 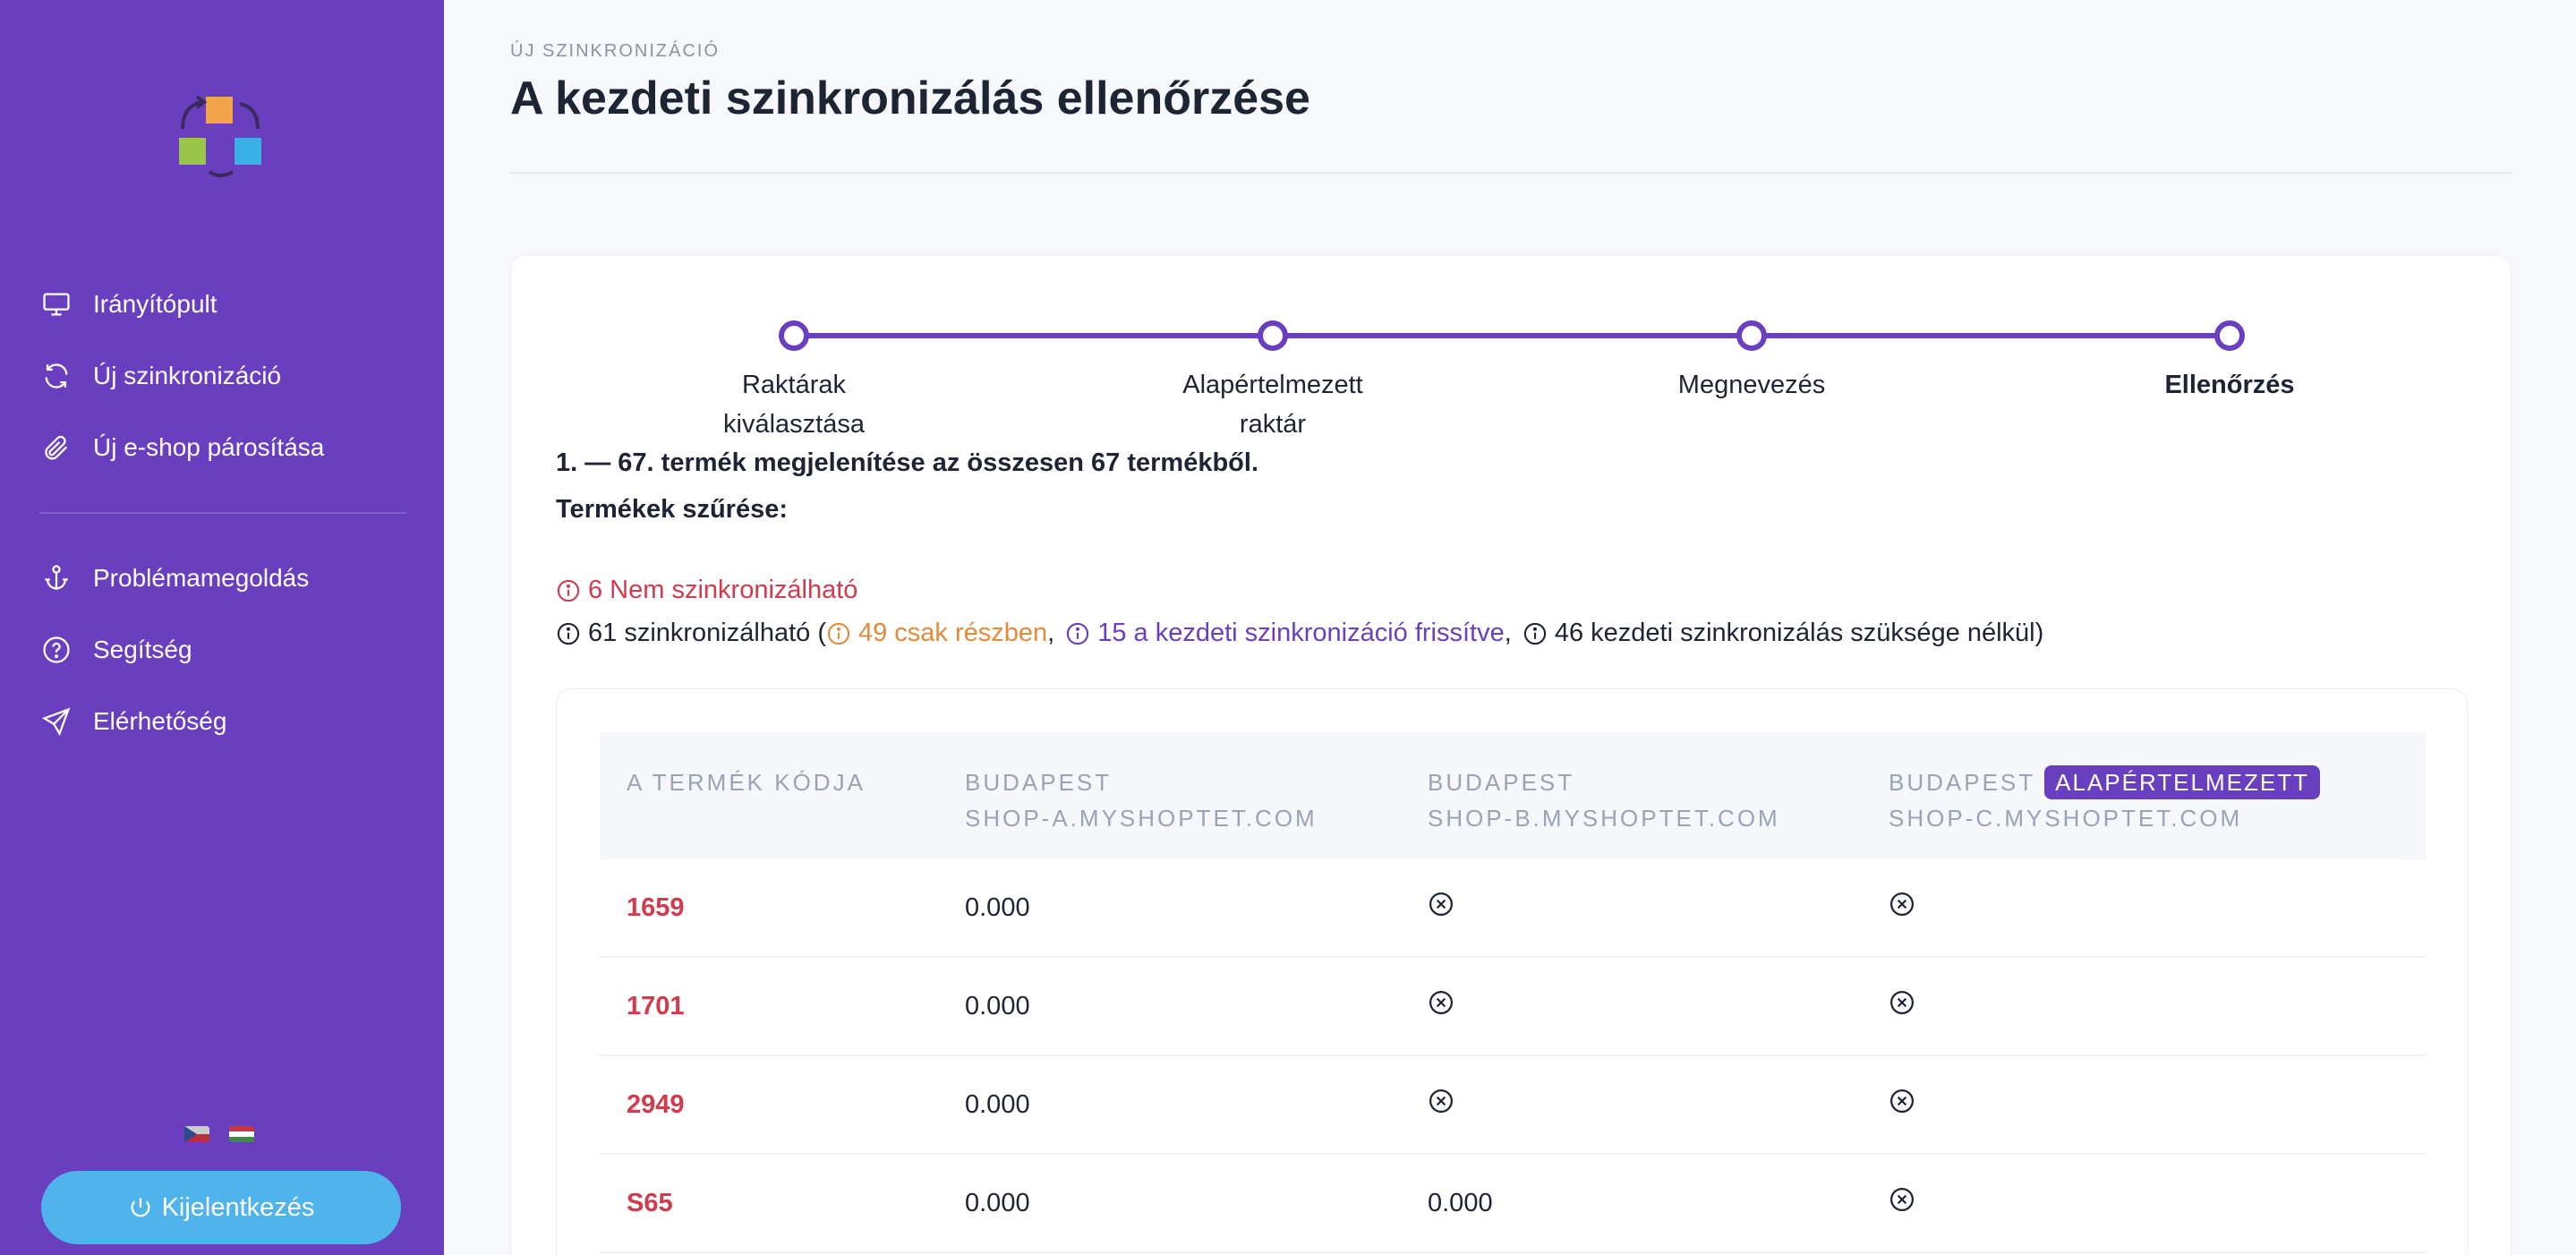 What do you see at coordinates (160, 721) in the screenshot?
I see `sidebar-item-label: Elérhetőség` at bounding box center [160, 721].